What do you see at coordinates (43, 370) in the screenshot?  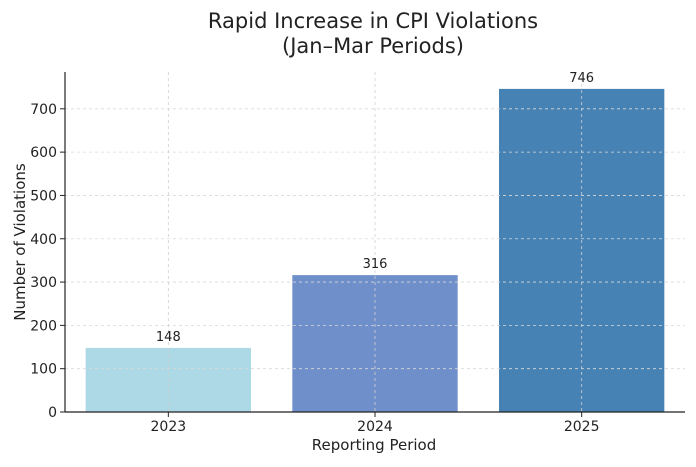 I see `y-tick-label: 100` at bounding box center [43, 370].